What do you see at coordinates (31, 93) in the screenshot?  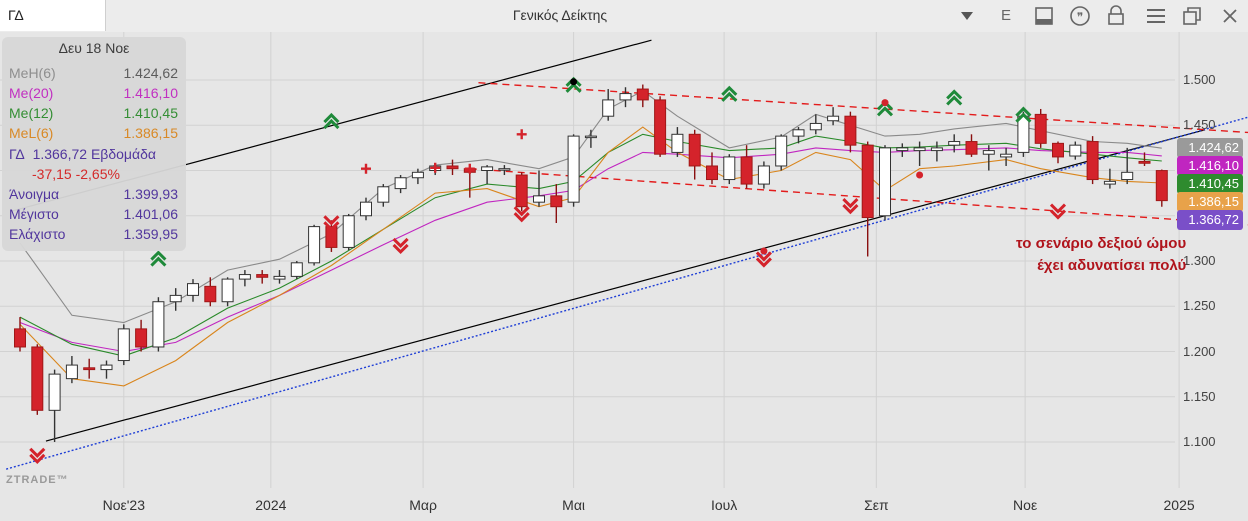 I see `me20-label: Me(20)` at bounding box center [31, 93].